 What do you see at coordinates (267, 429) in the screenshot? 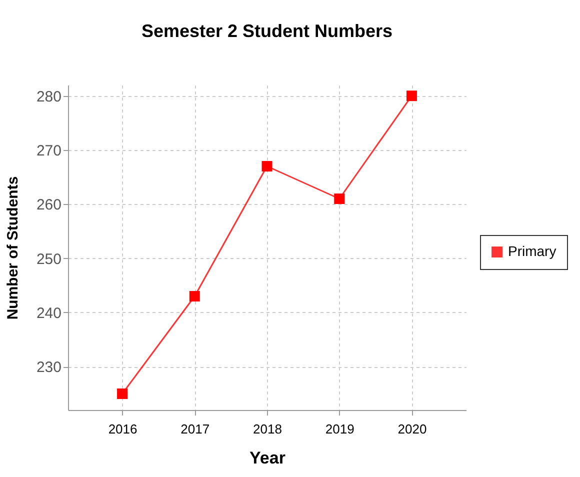
I see `x-tick-label: 2018` at bounding box center [267, 429].